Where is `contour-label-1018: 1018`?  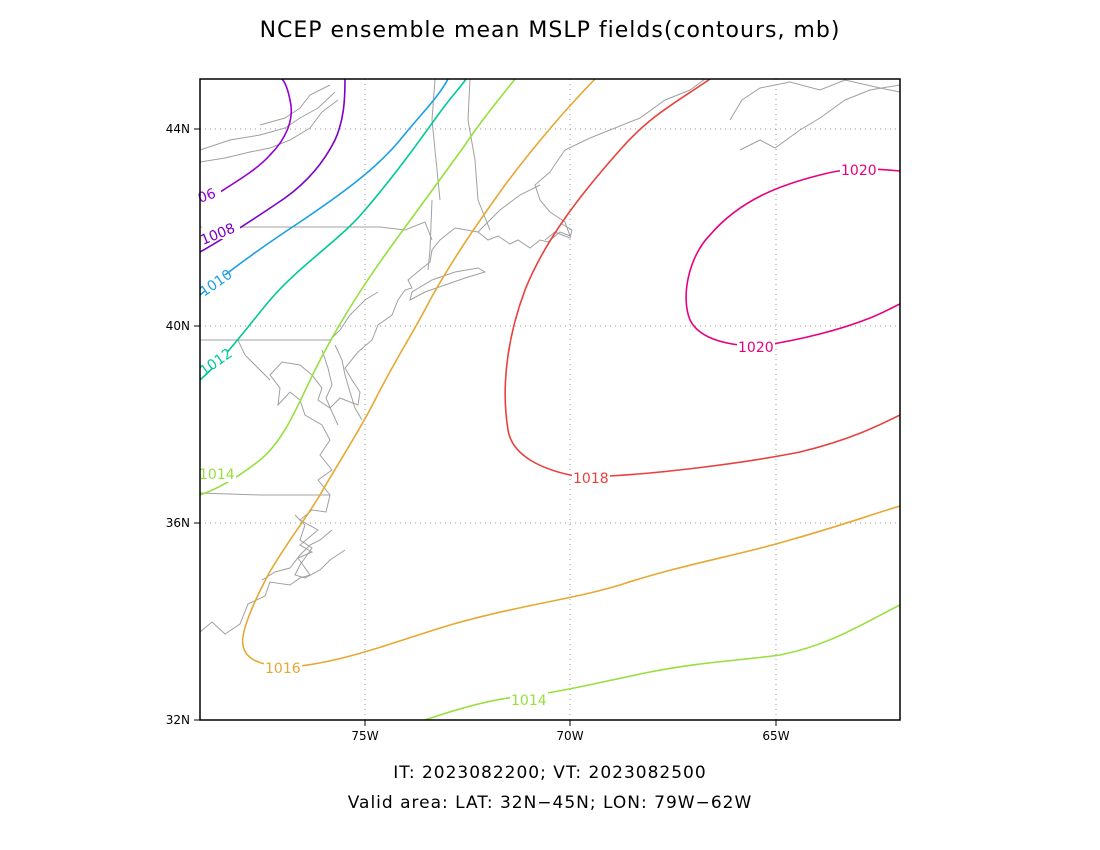
contour-label-1018: 1018 is located at coordinates (591, 479).